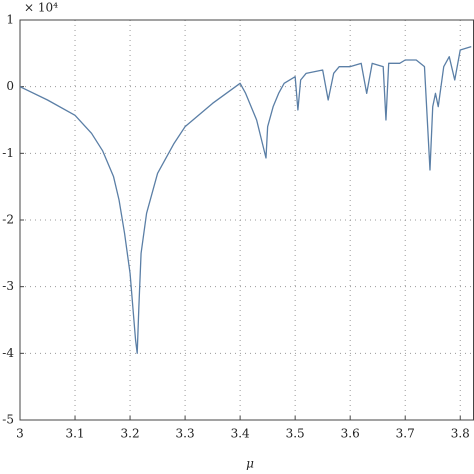  I want to click on x-tick-label: 3.6, so click(350, 434).